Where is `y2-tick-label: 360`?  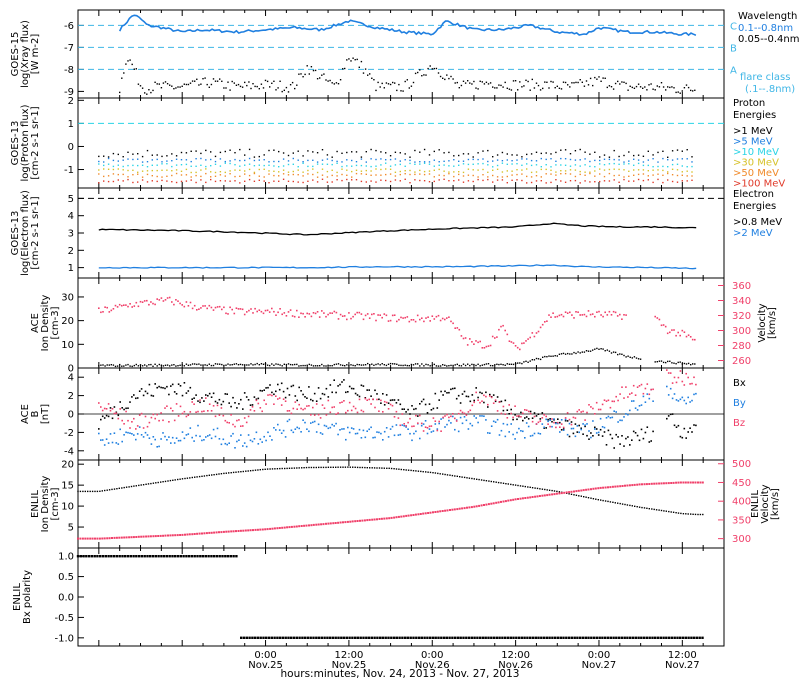
y2-tick-label: 360 is located at coordinates (741, 286).